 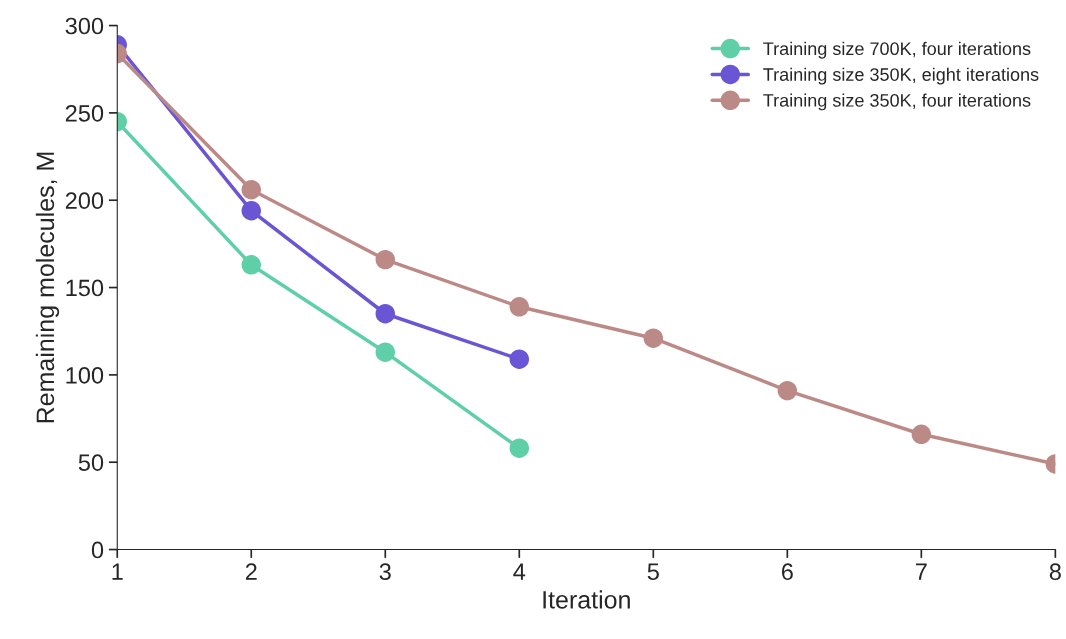 What do you see at coordinates (251, 571) in the screenshot?
I see `x-tick-label: 2` at bounding box center [251, 571].